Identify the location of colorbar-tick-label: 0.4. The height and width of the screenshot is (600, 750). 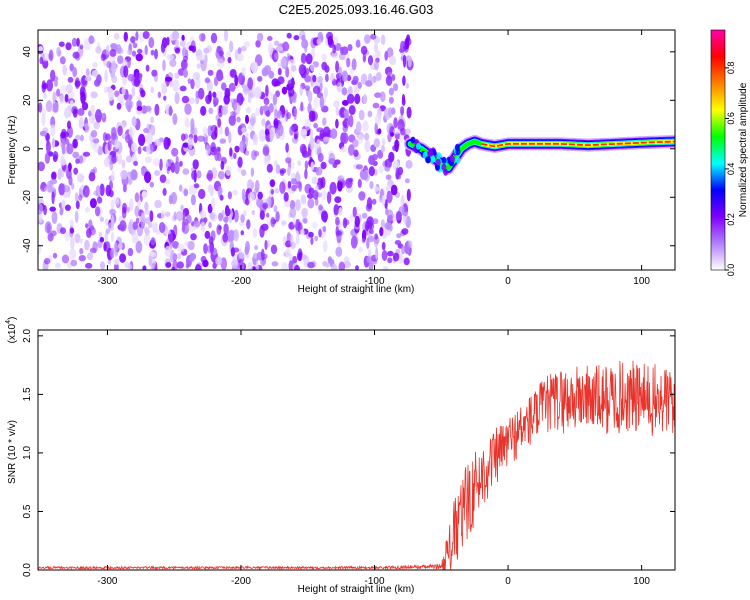
(731, 169).